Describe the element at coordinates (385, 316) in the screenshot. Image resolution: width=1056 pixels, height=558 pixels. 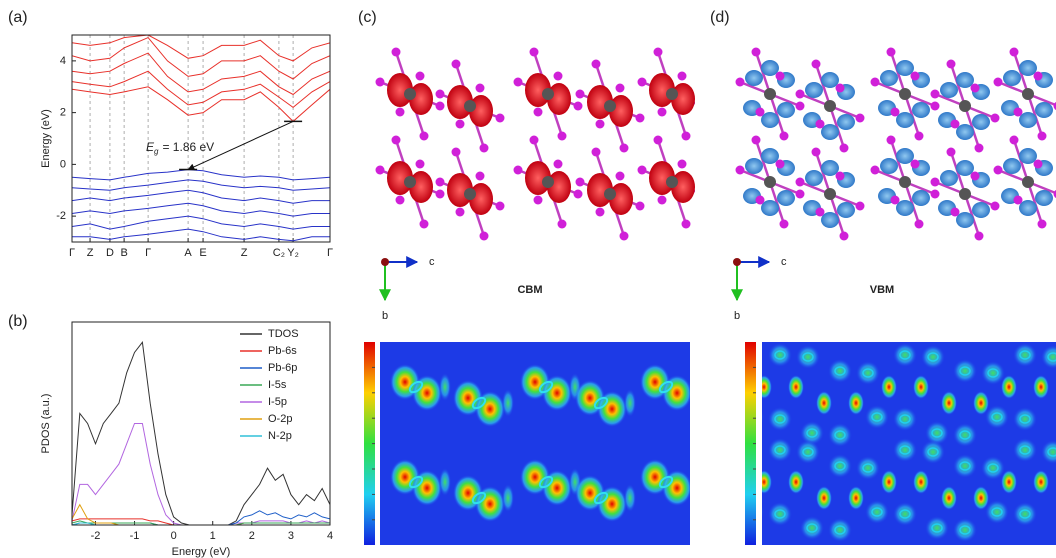
I see `axis-label: b` at that location.